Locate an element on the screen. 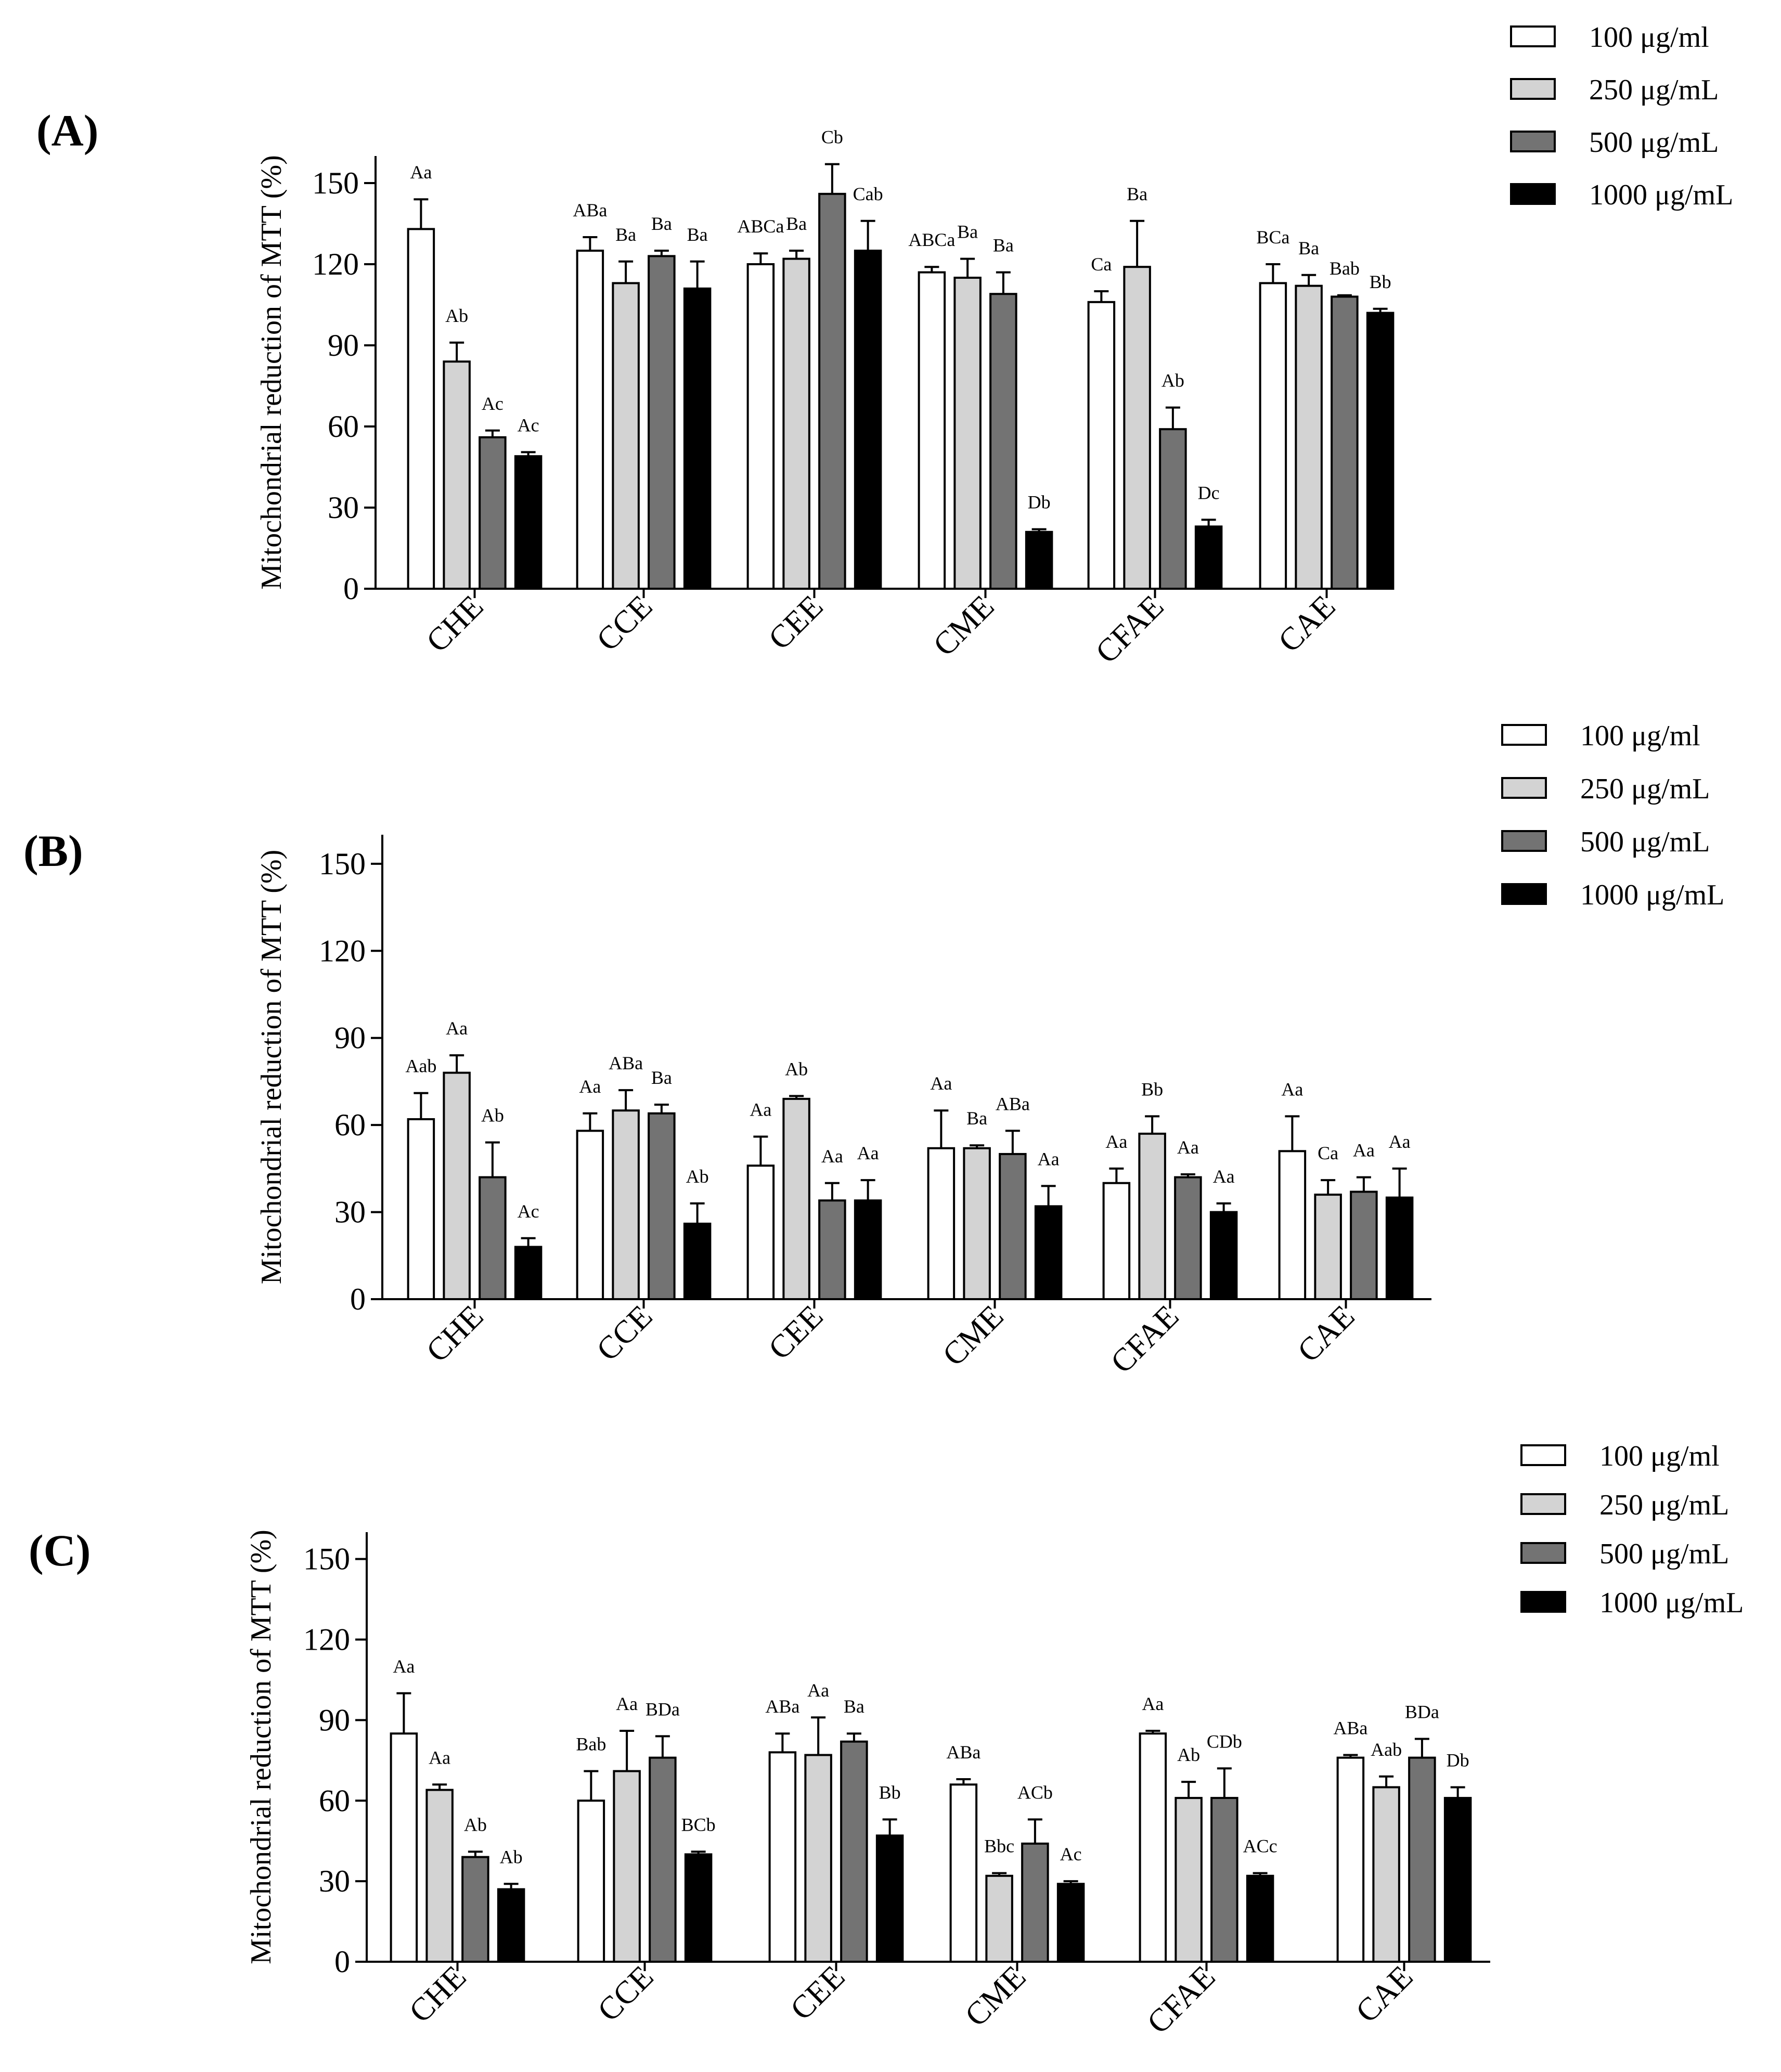 The image size is (1781, 2072). significance-label: BCb is located at coordinates (698, 1824).